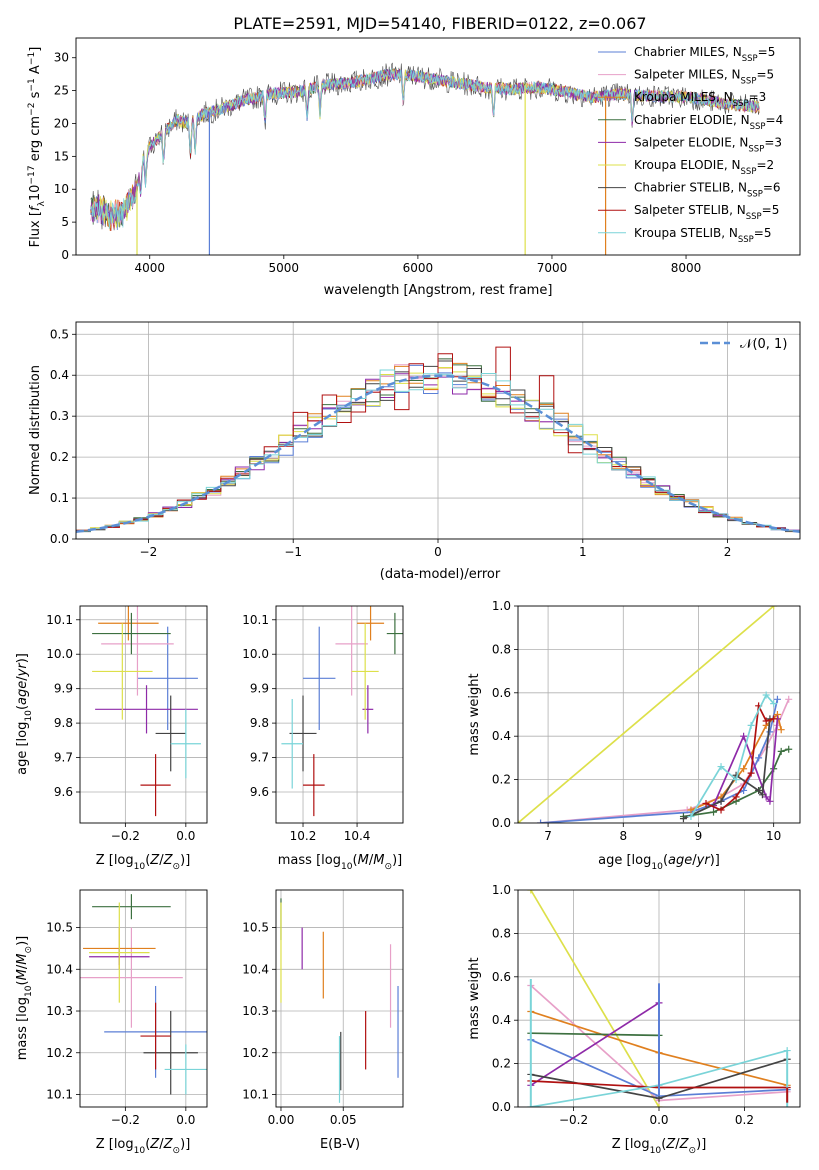 The image size is (819, 1170). I want to click on y-axis-label: Normed distribution, so click(35, 430).